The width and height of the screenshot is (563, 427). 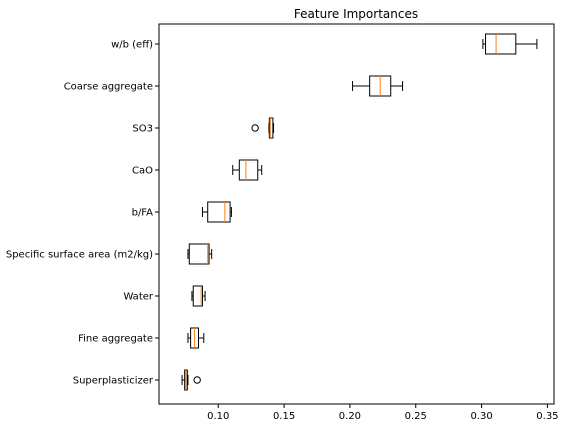 I want to click on y-tick-label: Superplasticizer, so click(x=113, y=381).